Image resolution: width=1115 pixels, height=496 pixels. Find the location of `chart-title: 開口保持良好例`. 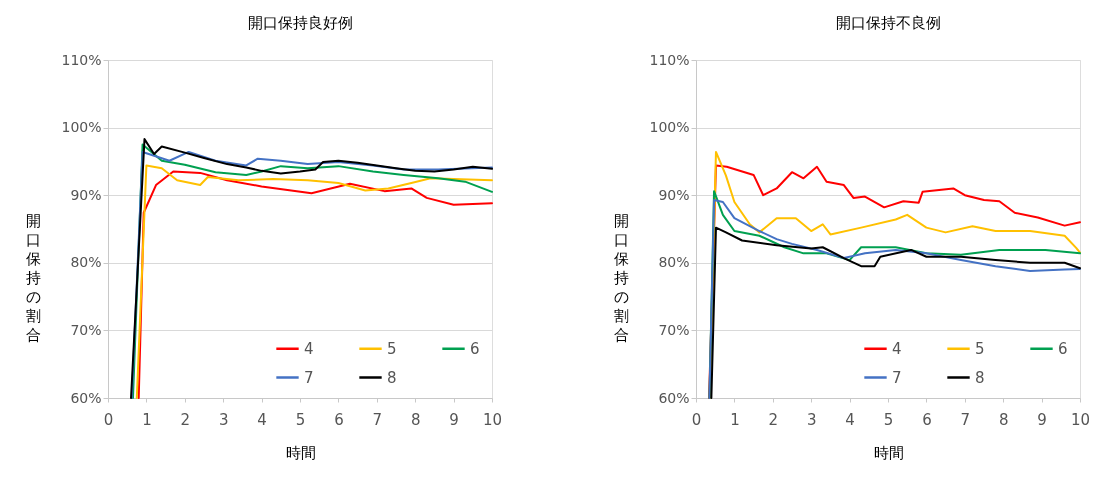

chart-title: 開口保持良好例 is located at coordinates (300, 23).